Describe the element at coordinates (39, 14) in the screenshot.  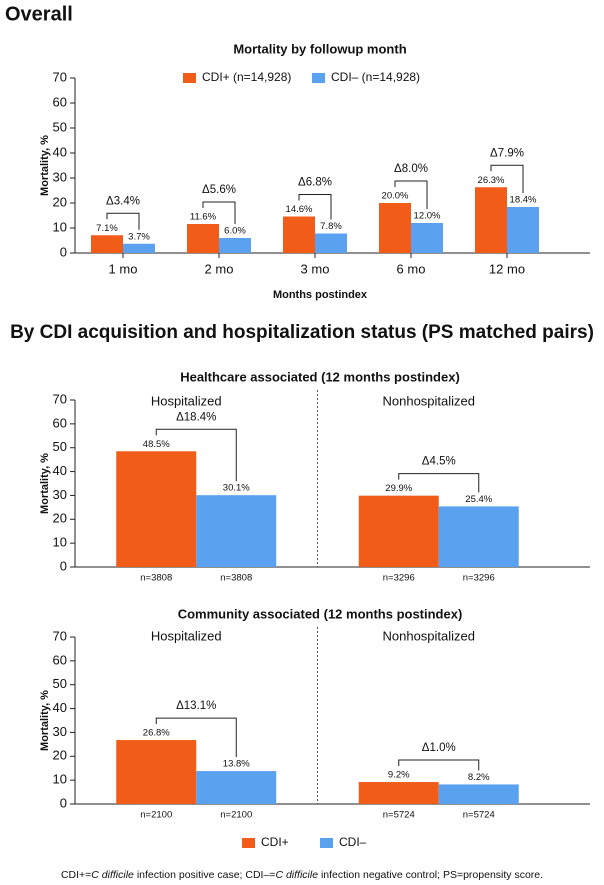
I see `heading: Overall` at that location.